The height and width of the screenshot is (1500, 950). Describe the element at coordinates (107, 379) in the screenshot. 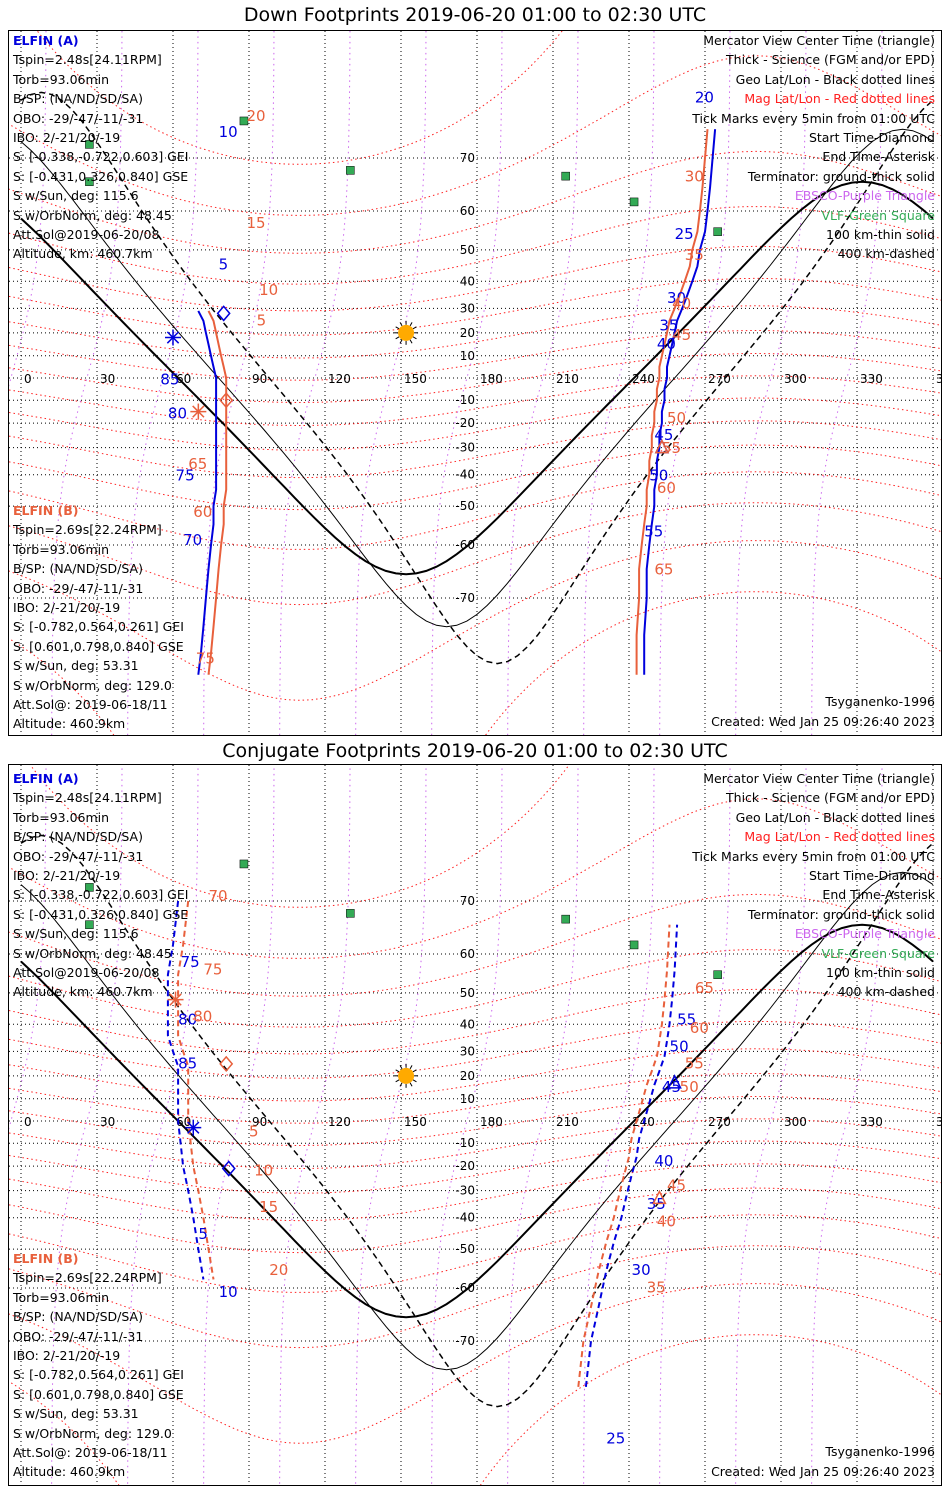

I see `lon-tick-label: 30` at that location.